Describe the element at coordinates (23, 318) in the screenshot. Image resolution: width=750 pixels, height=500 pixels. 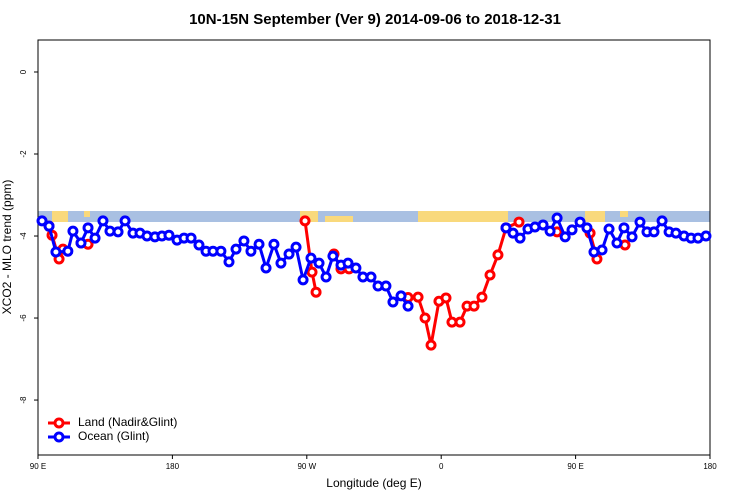
I see `y-tick-label: -6` at that location.